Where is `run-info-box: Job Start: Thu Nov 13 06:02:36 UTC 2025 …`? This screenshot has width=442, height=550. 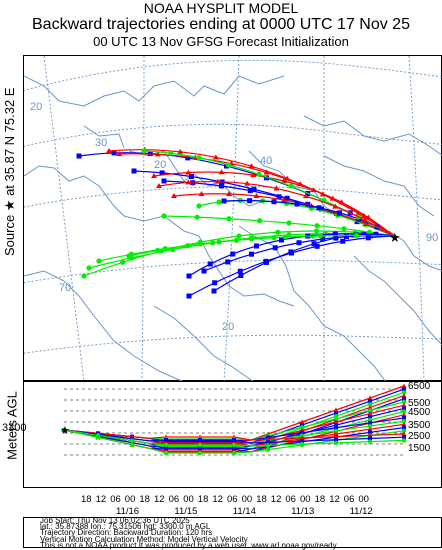 run-info-box: Job Start: Thu Nov 13 06:02:36 UTC 2025 … is located at coordinates (232, 532).